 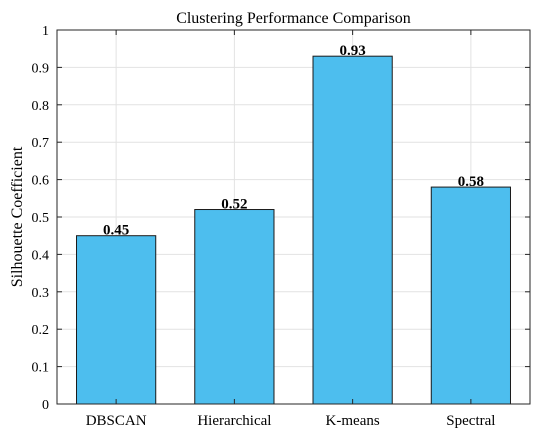 I want to click on bar-hierarchical, so click(x=234, y=307).